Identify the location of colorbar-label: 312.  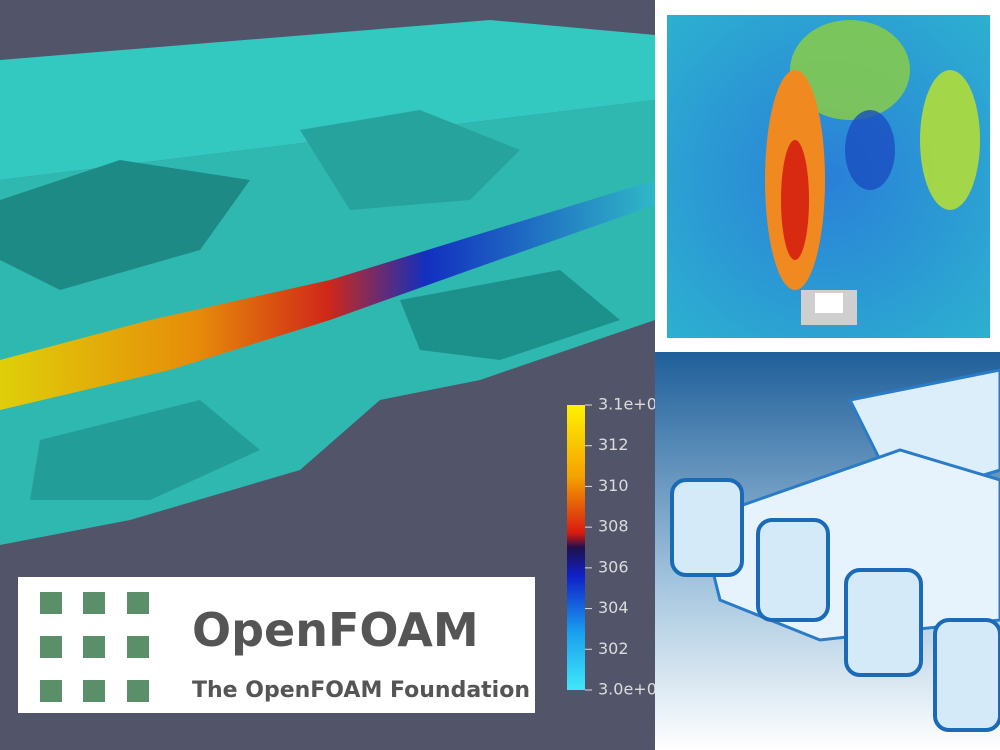
(613, 444).